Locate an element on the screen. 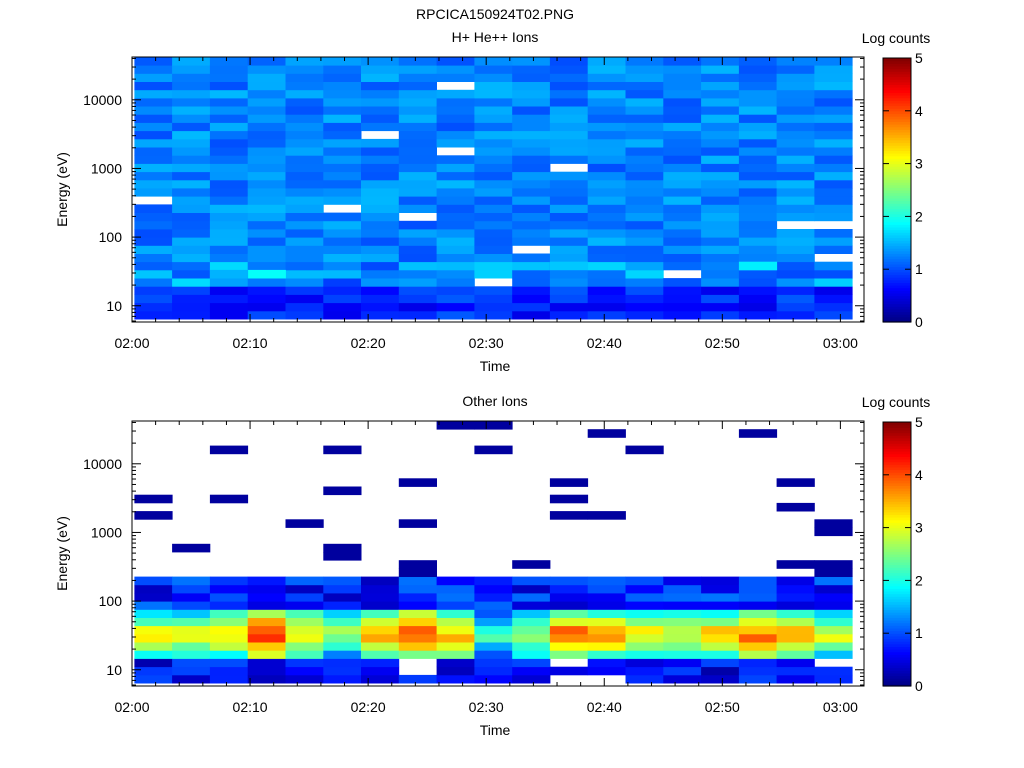  colorbar-tick-label: 3 is located at coordinates (919, 164).